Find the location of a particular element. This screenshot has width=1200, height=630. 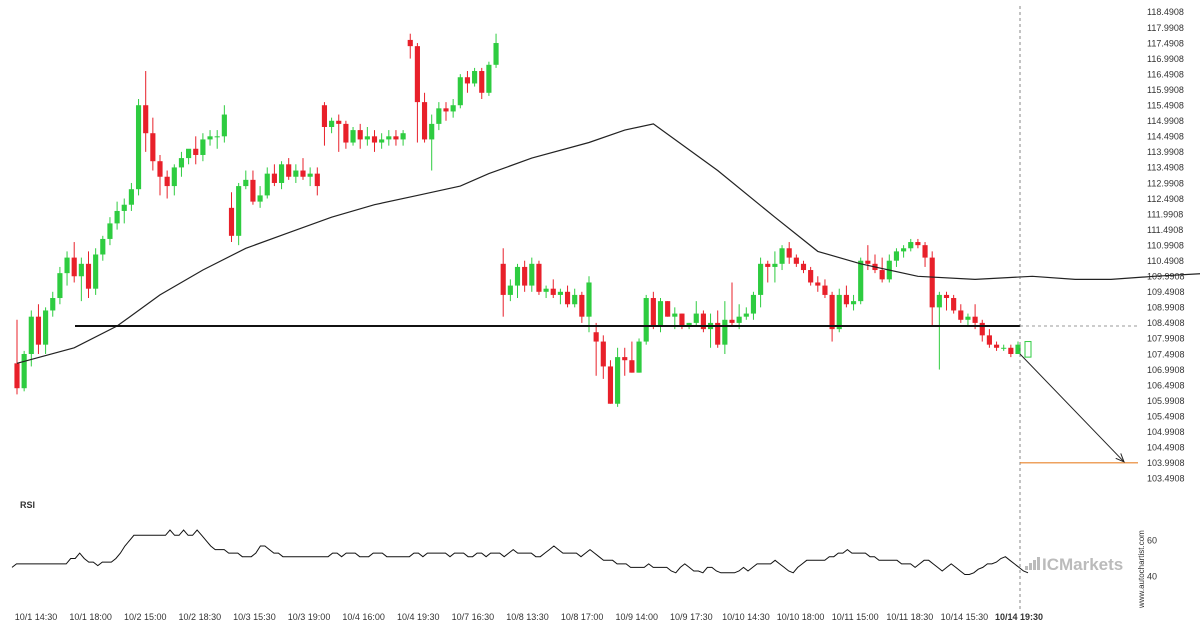

time-tick-label: 10/1 14:30 is located at coordinates (36, 617).